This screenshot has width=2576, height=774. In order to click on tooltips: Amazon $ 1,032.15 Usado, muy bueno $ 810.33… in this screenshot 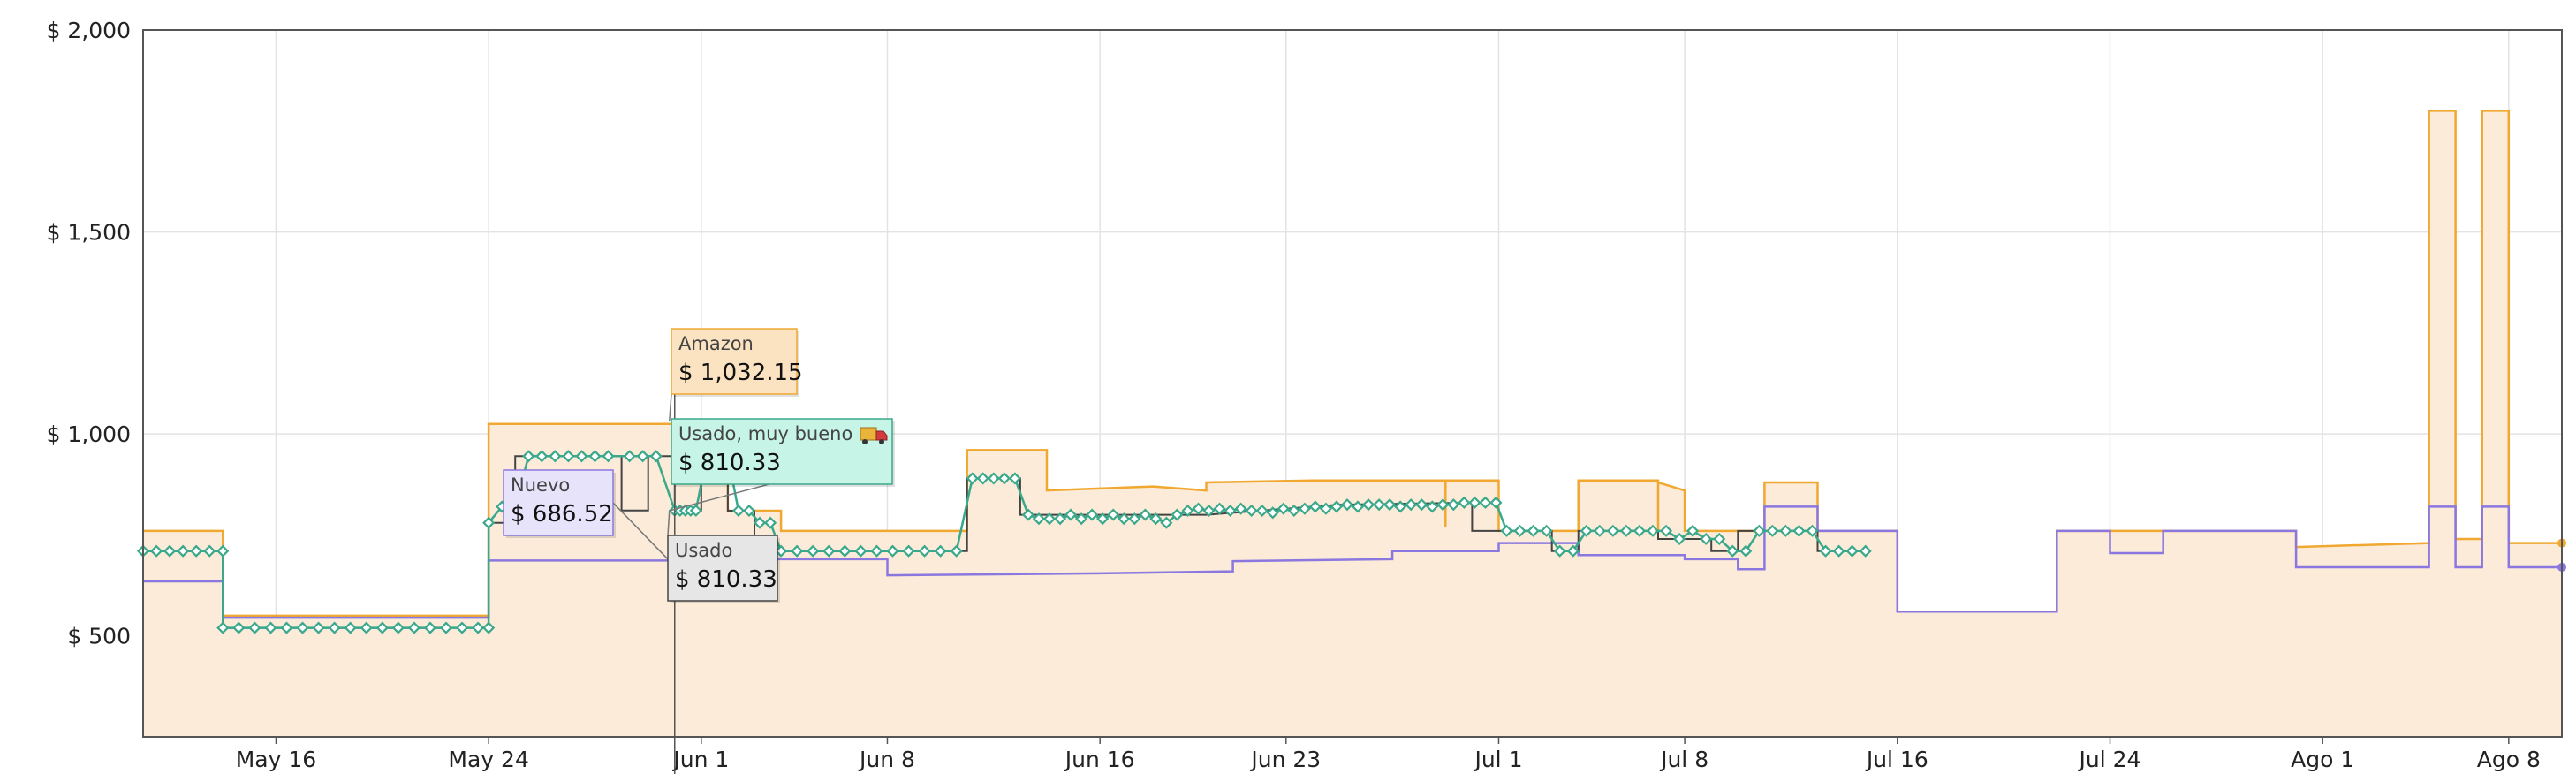, I will do `click(699, 465)`.